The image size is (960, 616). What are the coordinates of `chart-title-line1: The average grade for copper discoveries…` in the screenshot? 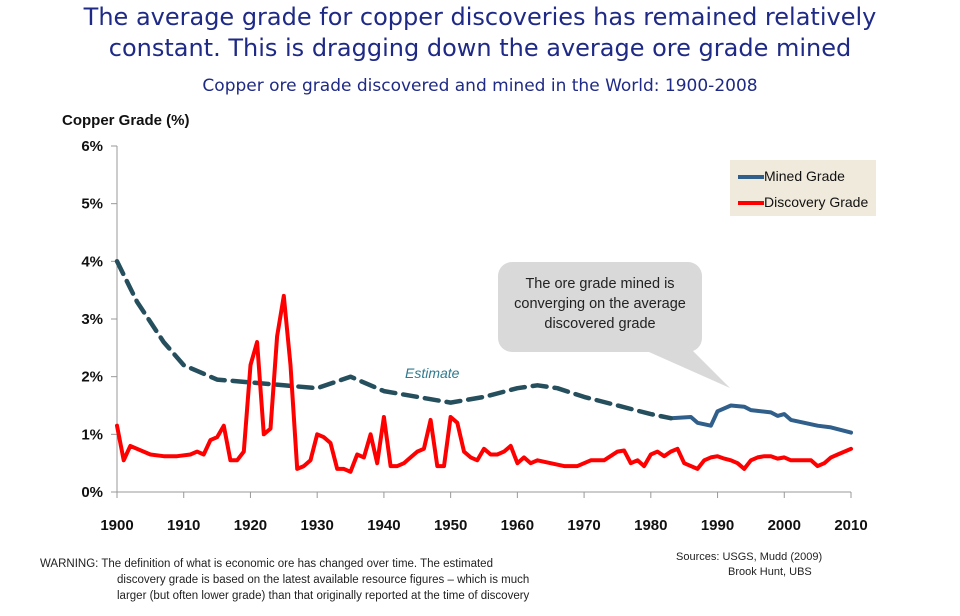 It's located at (480, 17).